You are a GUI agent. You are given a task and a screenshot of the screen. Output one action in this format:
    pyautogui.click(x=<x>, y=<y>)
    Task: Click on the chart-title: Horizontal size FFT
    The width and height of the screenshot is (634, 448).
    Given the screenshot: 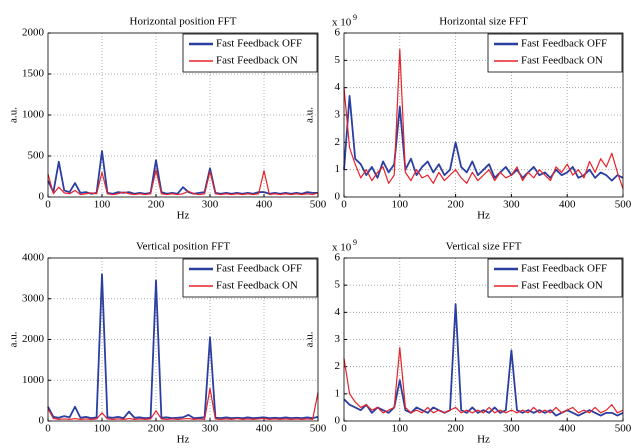 What is the action you would take?
    pyautogui.click(x=483, y=22)
    